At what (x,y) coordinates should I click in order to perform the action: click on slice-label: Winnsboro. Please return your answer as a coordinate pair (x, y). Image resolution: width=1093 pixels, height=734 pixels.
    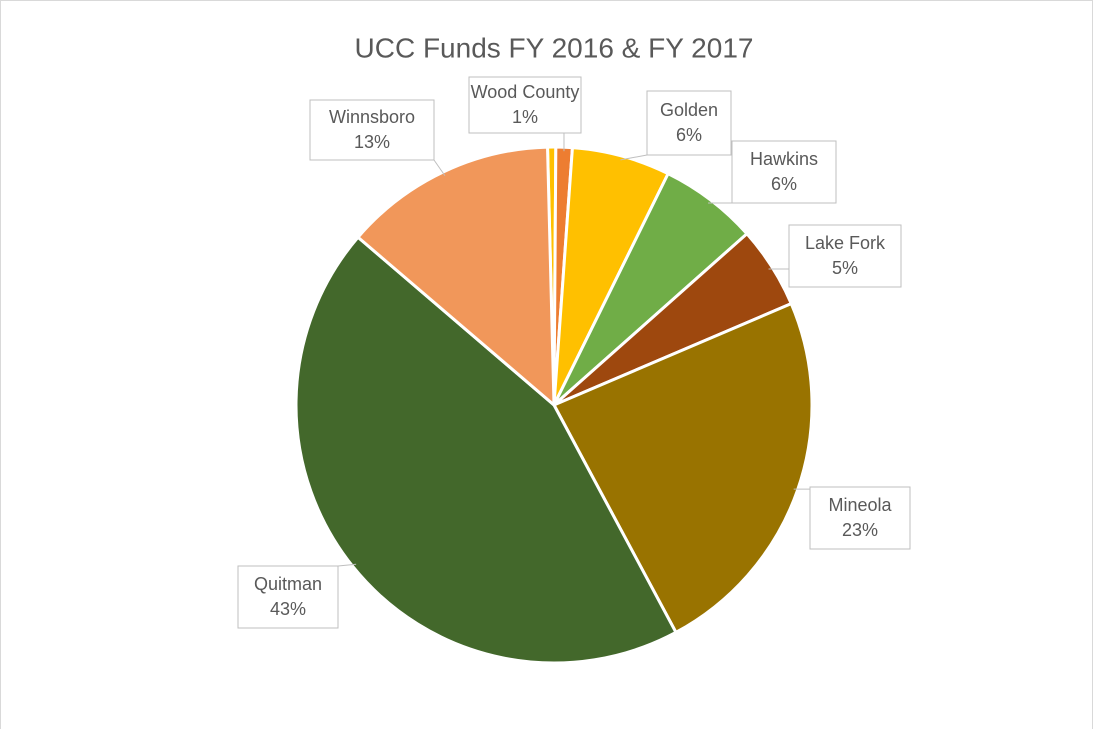
    Looking at the image, I should click on (372, 117).